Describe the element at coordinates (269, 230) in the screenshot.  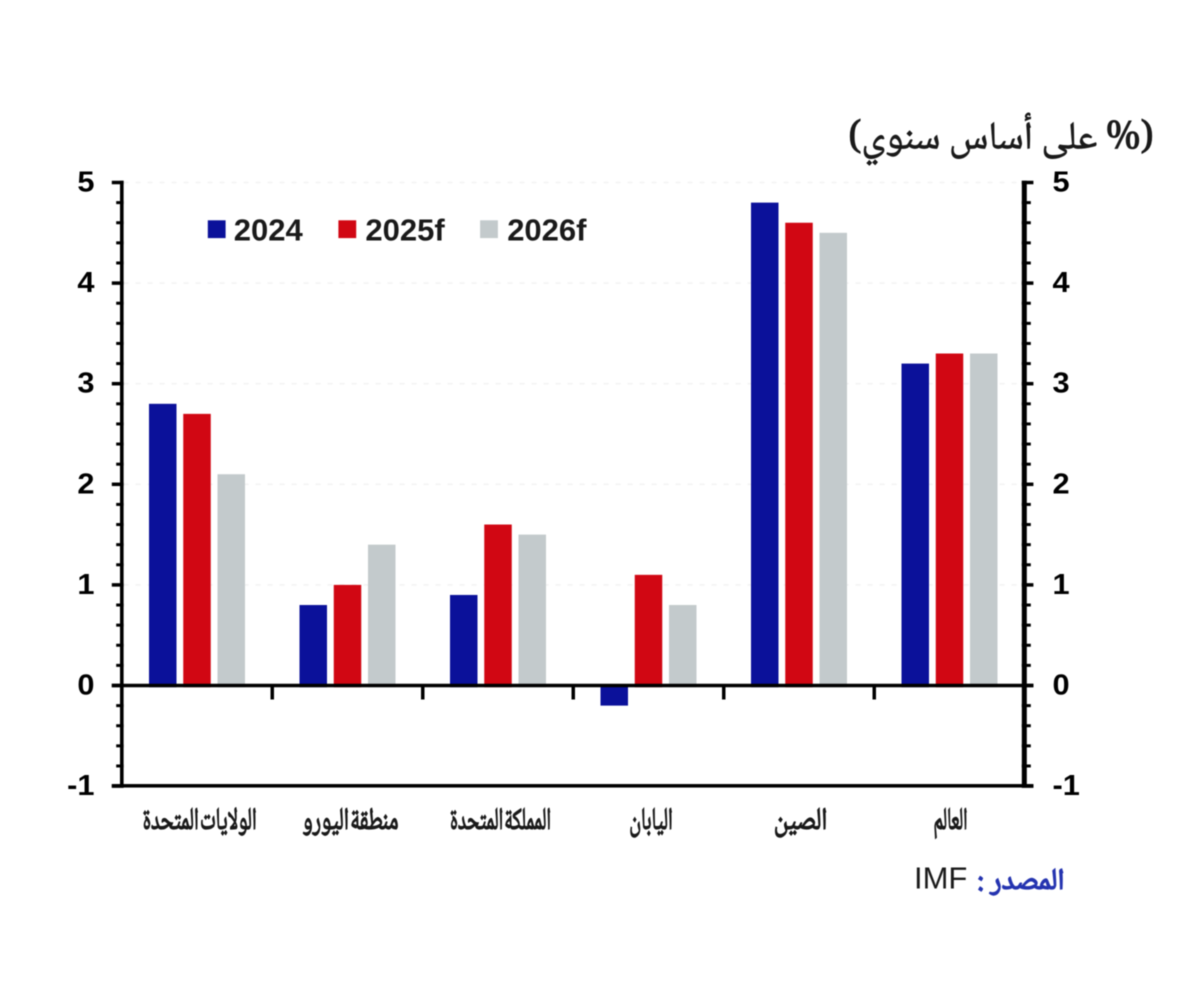
I see `svg-text: 2024` at that location.